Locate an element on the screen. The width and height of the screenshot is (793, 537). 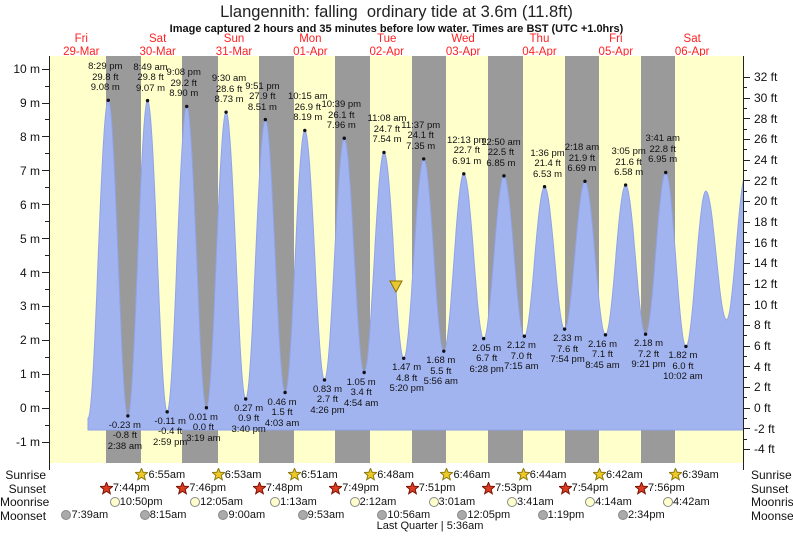
sunset-time: 7:48pm is located at coordinates (284, 488).